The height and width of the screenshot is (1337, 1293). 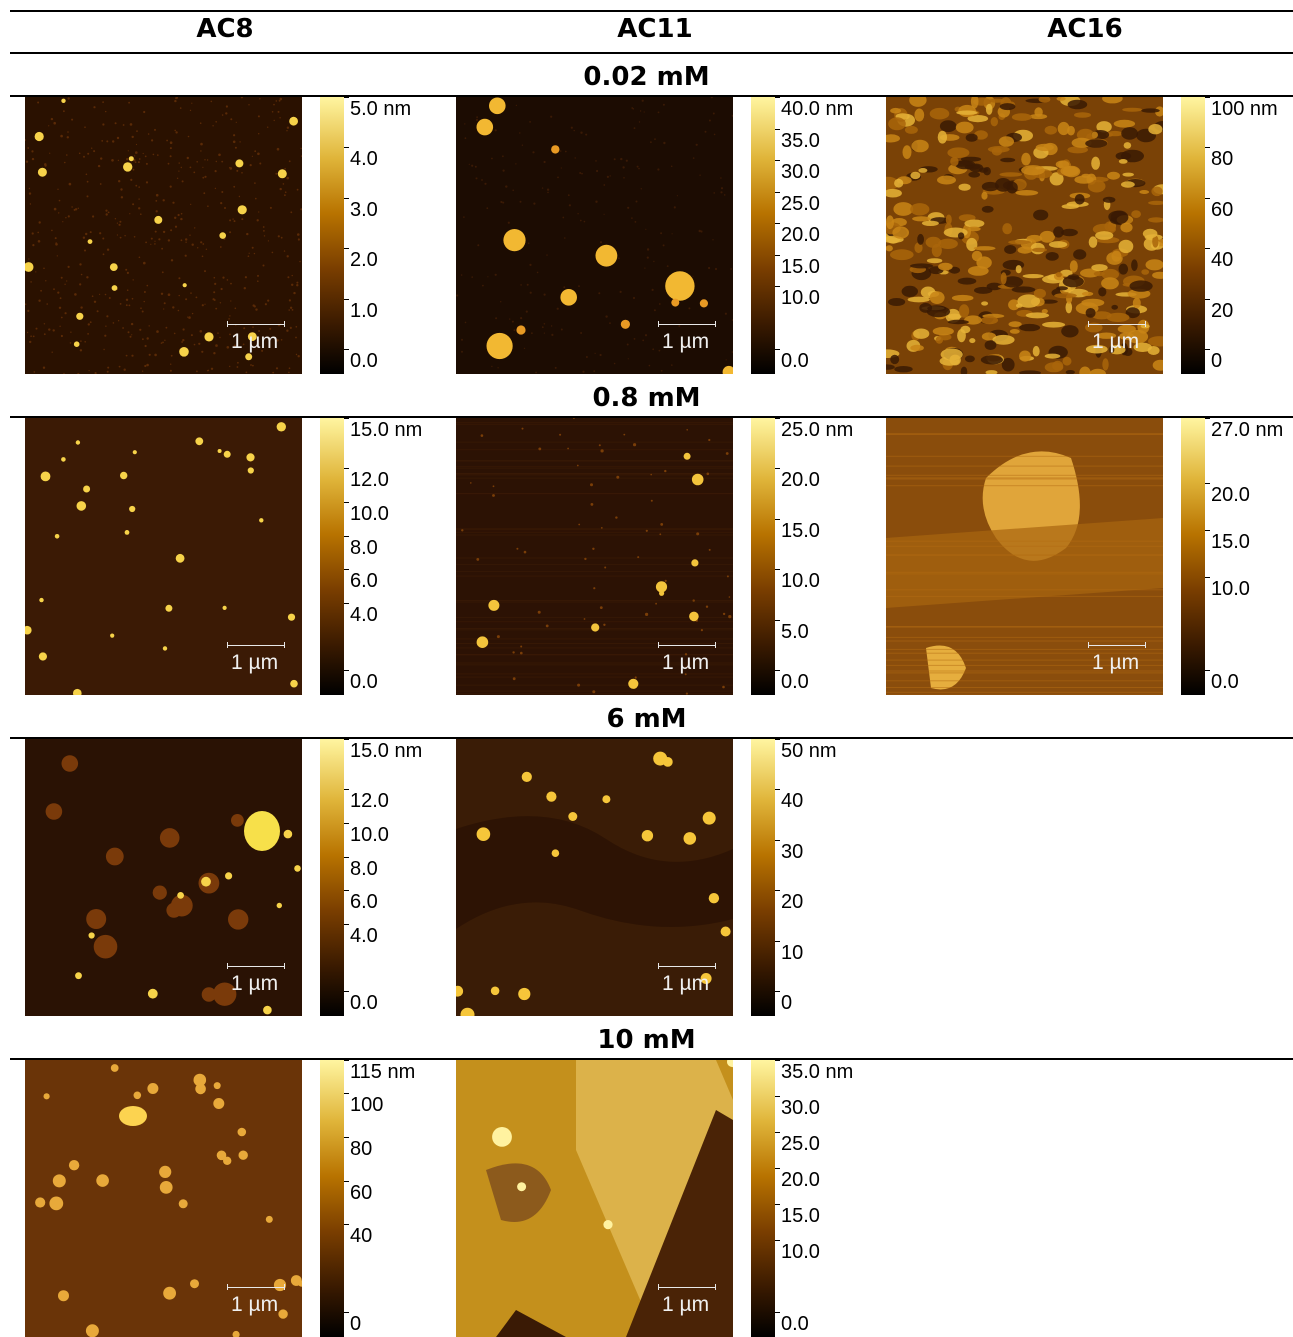 What do you see at coordinates (240, 1198) in the screenshot?
I see `afm-panel-ac8: 1 µm 115 nm 100 80 60 40 0` at bounding box center [240, 1198].